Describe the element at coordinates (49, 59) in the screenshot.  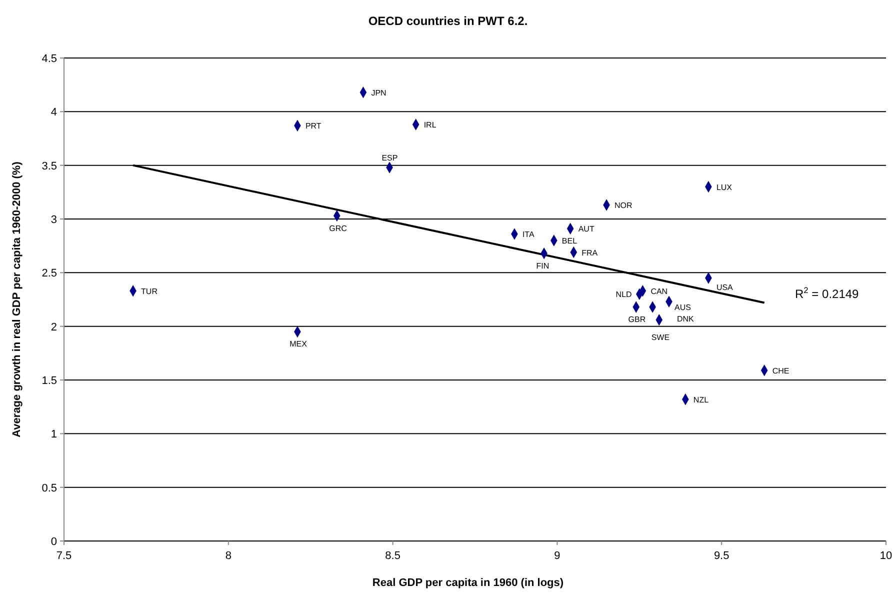
I see `y-tick-label: 4.5` at that location.